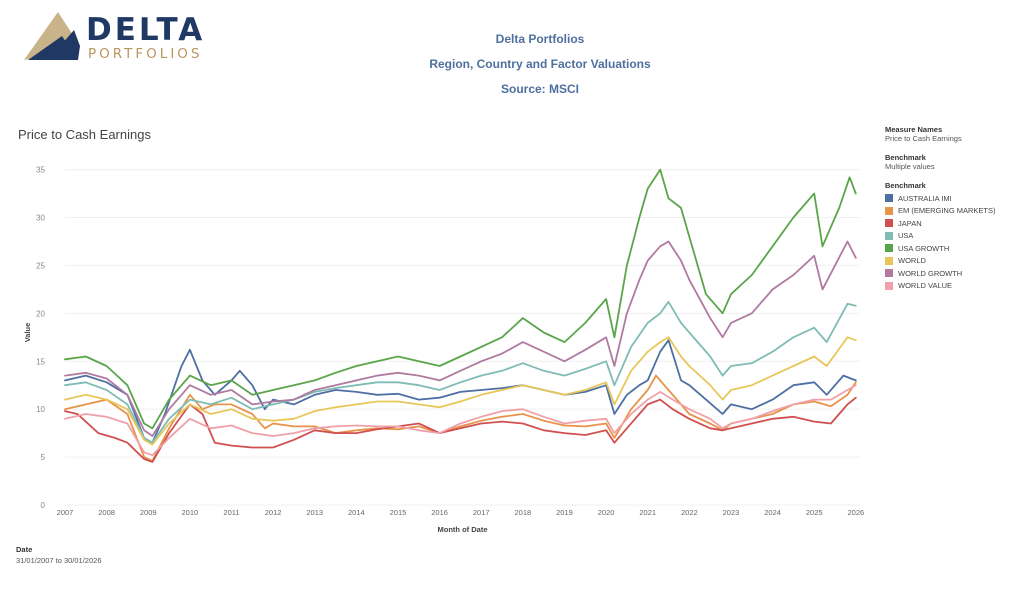  What do you see at coordinates (814, 512) in the screenshot?
I see `x-tick-label: 2025` at bounding box center [814, 512].